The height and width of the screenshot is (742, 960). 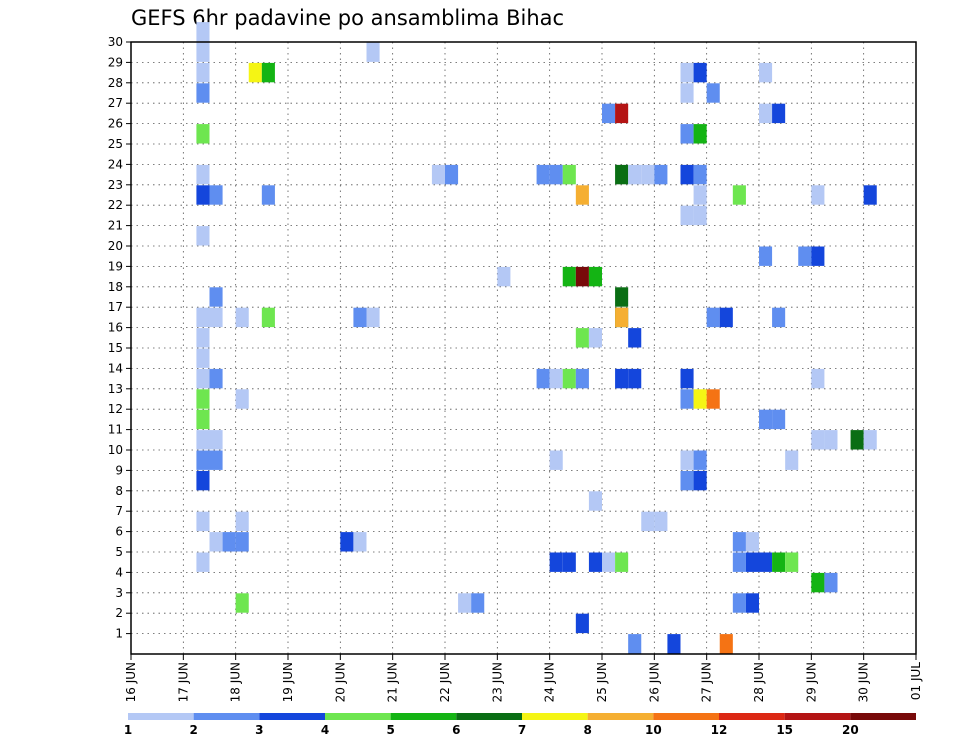 What do you see at coordinates (759, 682) in the screenshot?
I see `x-tick-label: 28 JUN` at bounding box center [759, 682].